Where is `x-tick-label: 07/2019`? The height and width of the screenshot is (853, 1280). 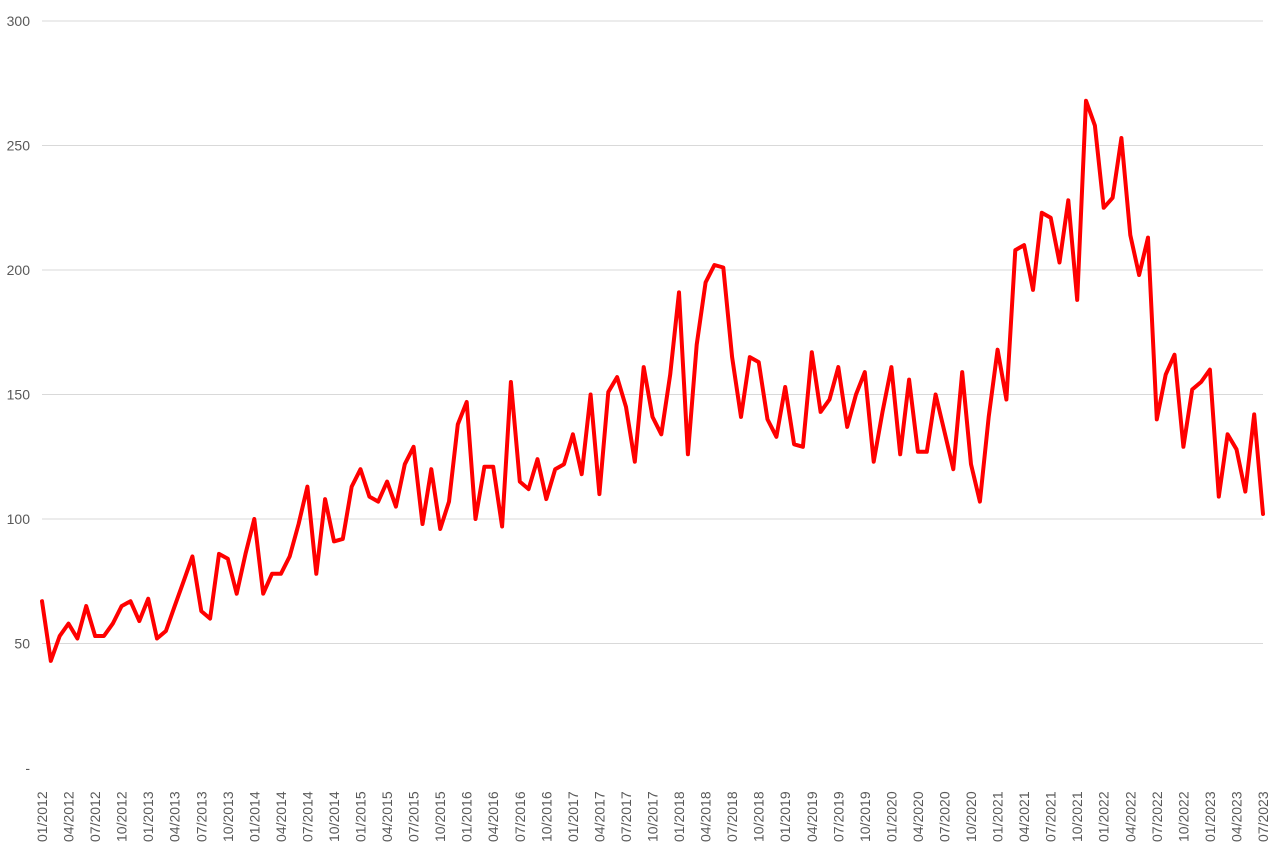
x-tick-label: 07/2019 is located at coordinates (838, 816).